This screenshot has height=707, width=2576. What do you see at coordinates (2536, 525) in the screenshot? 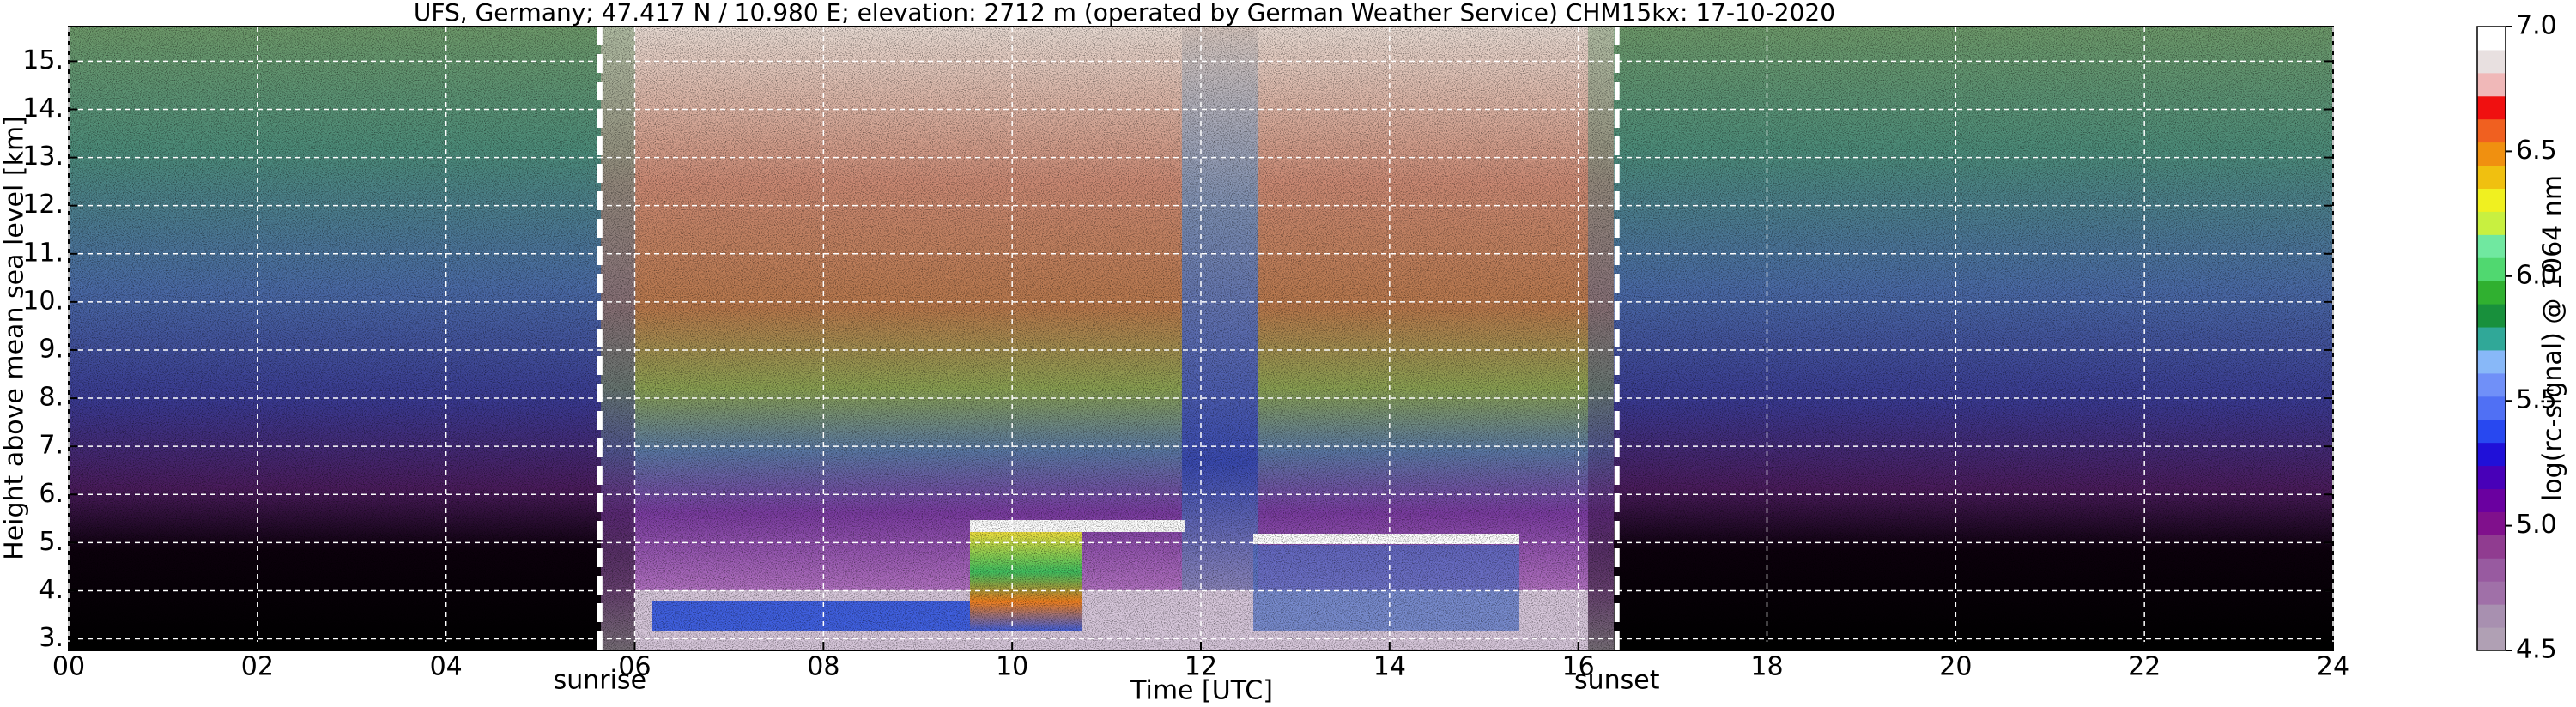
I see `colorbar-tick-label: 5.0` at bounding box center [2536, 525].